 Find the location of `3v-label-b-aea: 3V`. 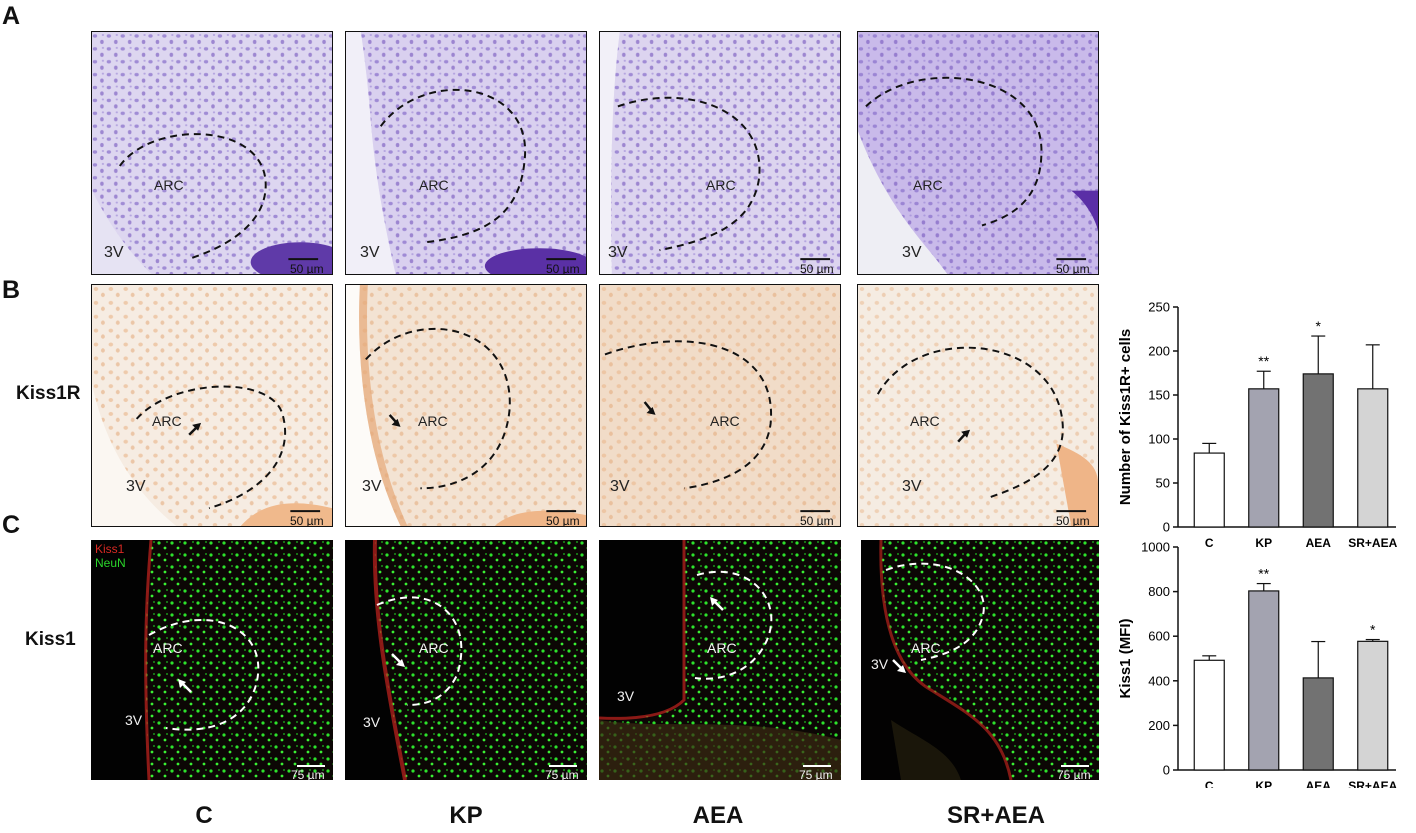

3v-label-b-aea: 3V is located at coordinates (620, 486).